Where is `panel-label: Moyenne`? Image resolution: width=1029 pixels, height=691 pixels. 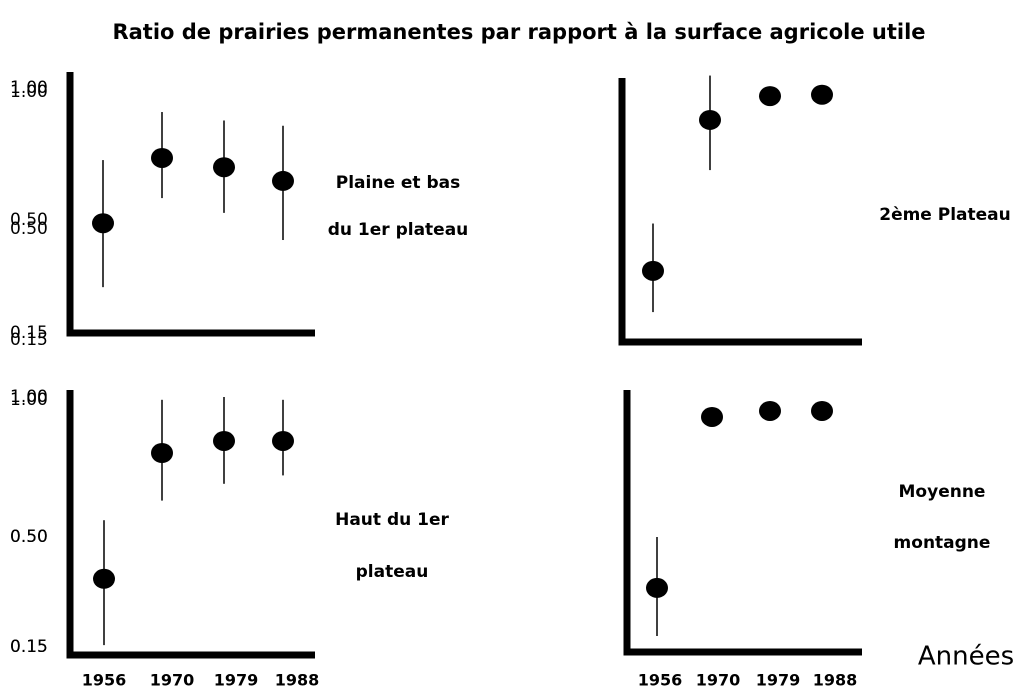 panel-label: Moyenne is located at coordinates (942, 492).